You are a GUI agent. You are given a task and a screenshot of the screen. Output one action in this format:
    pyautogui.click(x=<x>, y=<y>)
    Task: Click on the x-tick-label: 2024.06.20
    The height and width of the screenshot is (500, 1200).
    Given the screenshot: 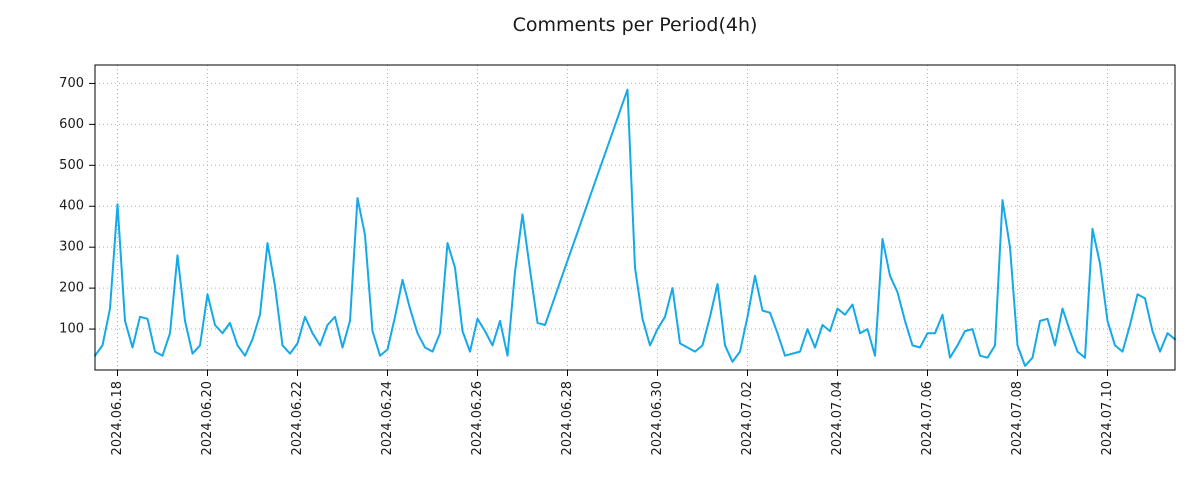 What is the action you would take?
    pyautogui.click(x=207, y=418)
    